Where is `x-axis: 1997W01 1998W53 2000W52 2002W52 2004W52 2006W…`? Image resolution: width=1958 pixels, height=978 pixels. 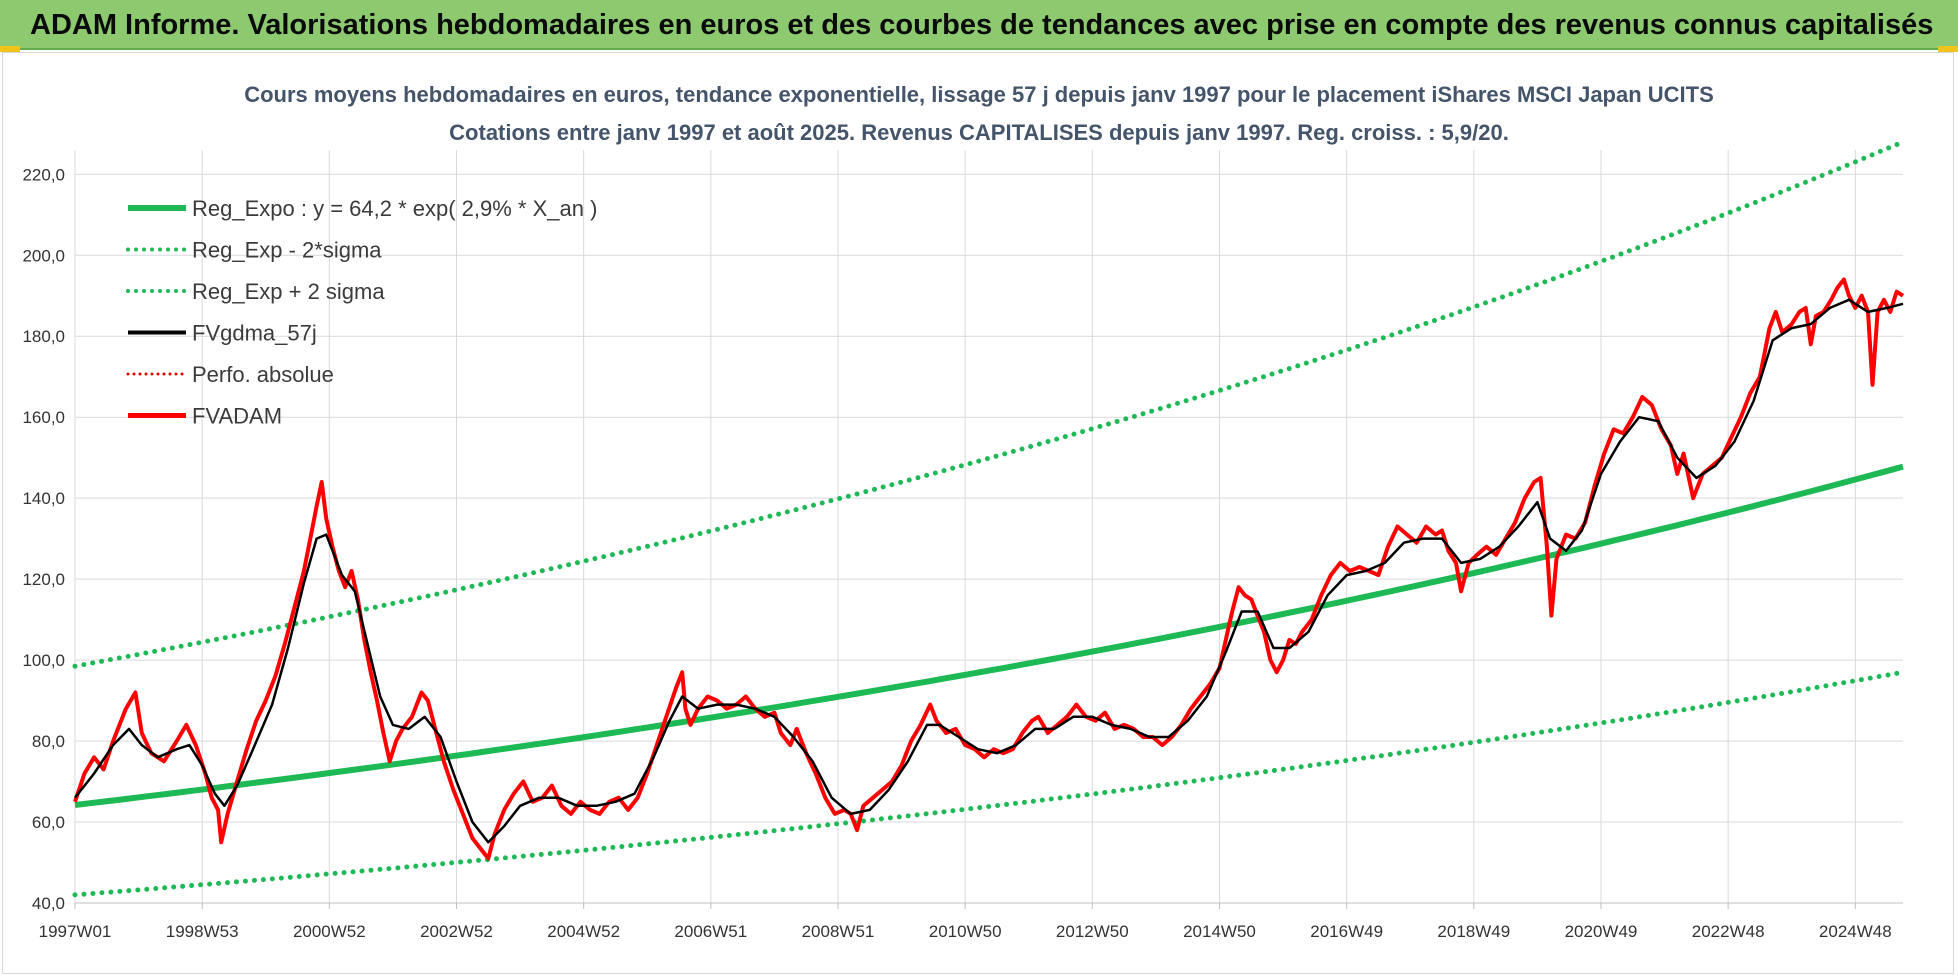
x-axis: 1997W01 1998W53 2000W52 2002W52 2004W52 2006W… is located at coordinates (971, 921).